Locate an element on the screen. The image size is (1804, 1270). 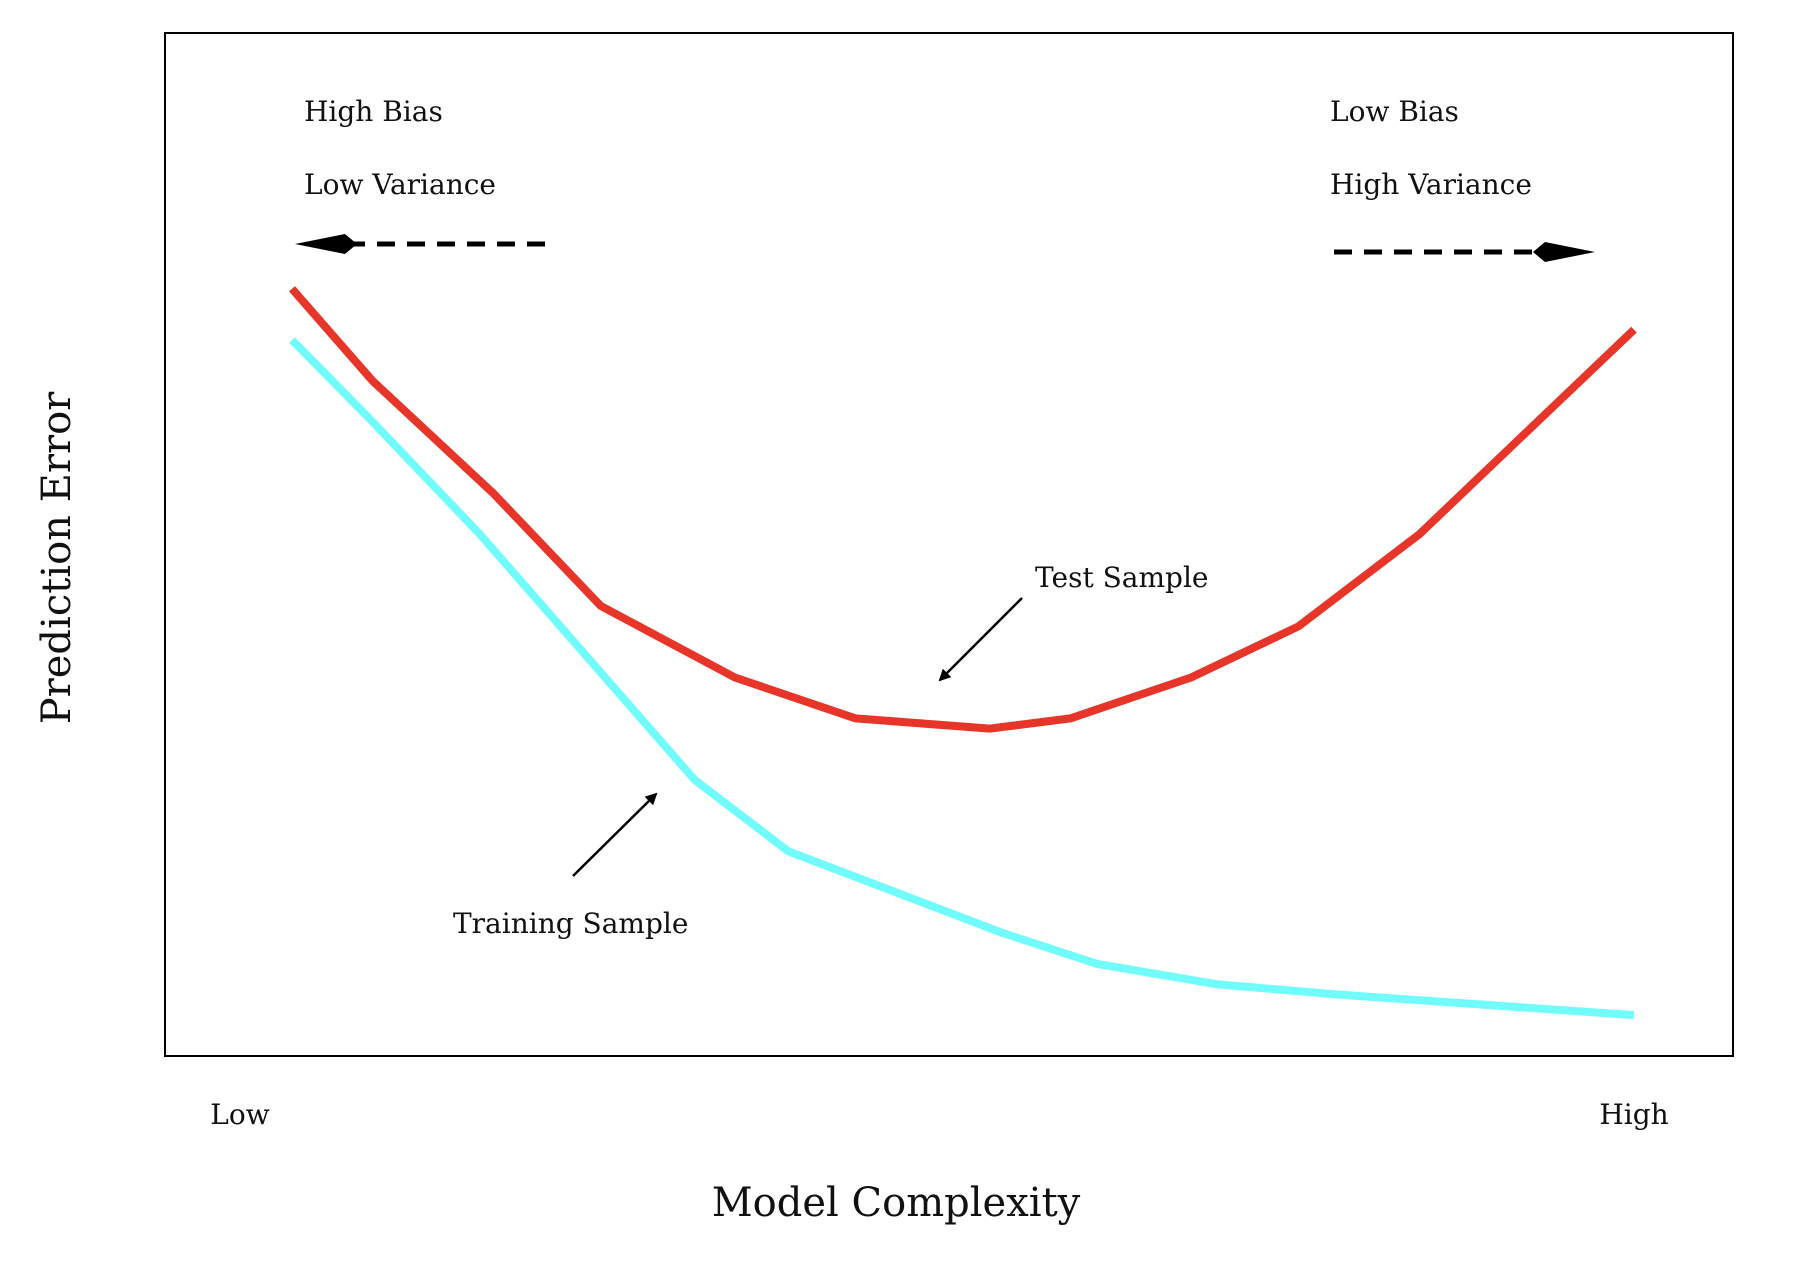
x-axis-title: Model Complexity is located at coordinates (896, 1203).